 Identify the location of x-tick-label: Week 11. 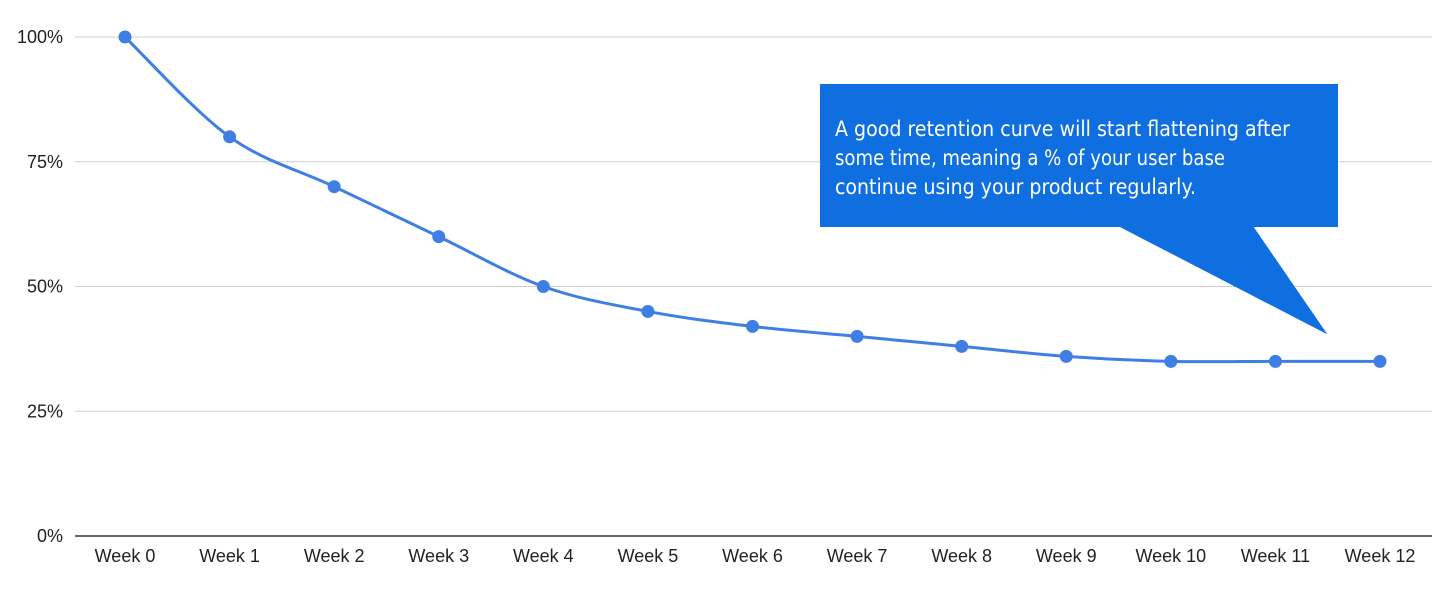
(1275, 556).